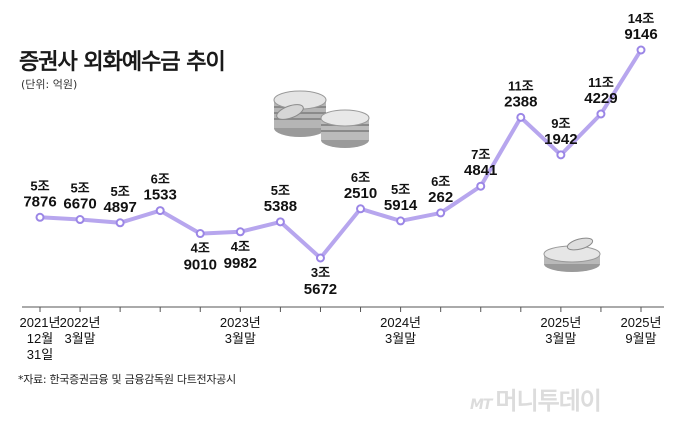  I want to click on data-label-jo: 7조, so click(480, 154).